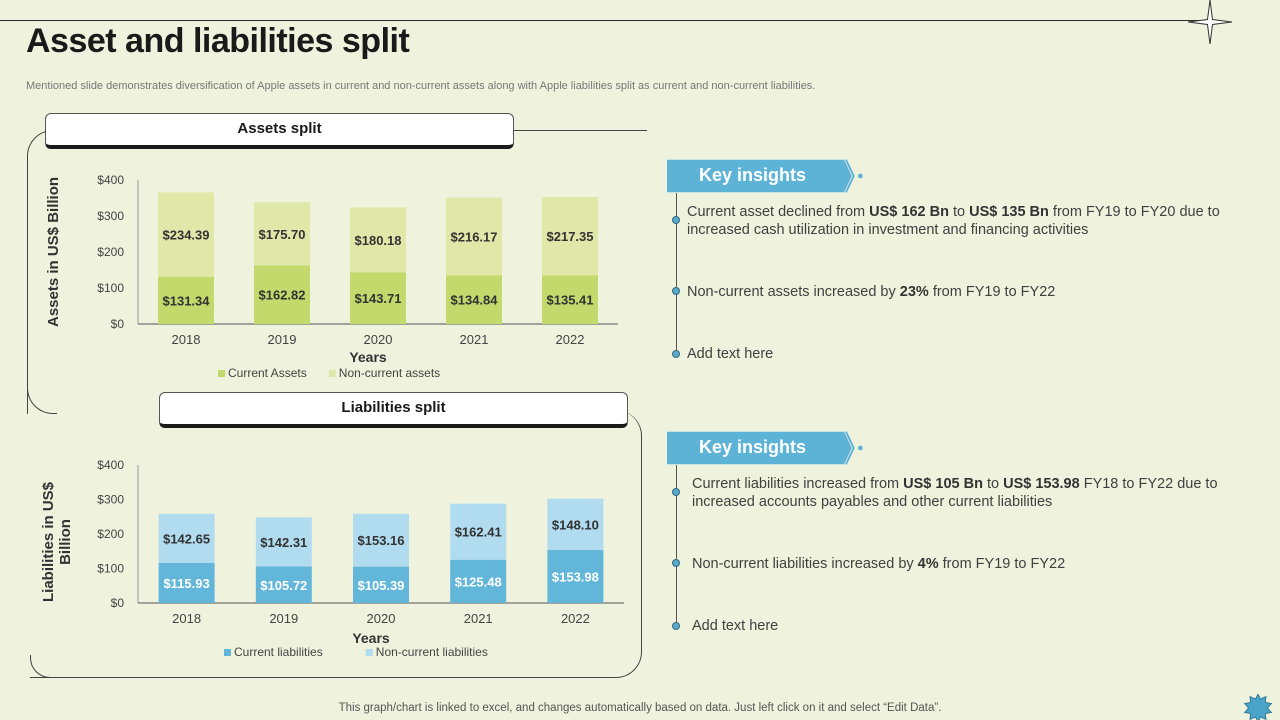  Describe the element at coordinates (278, 652) in the screenshot. I see `legend-label: Current liabilities` at that location.